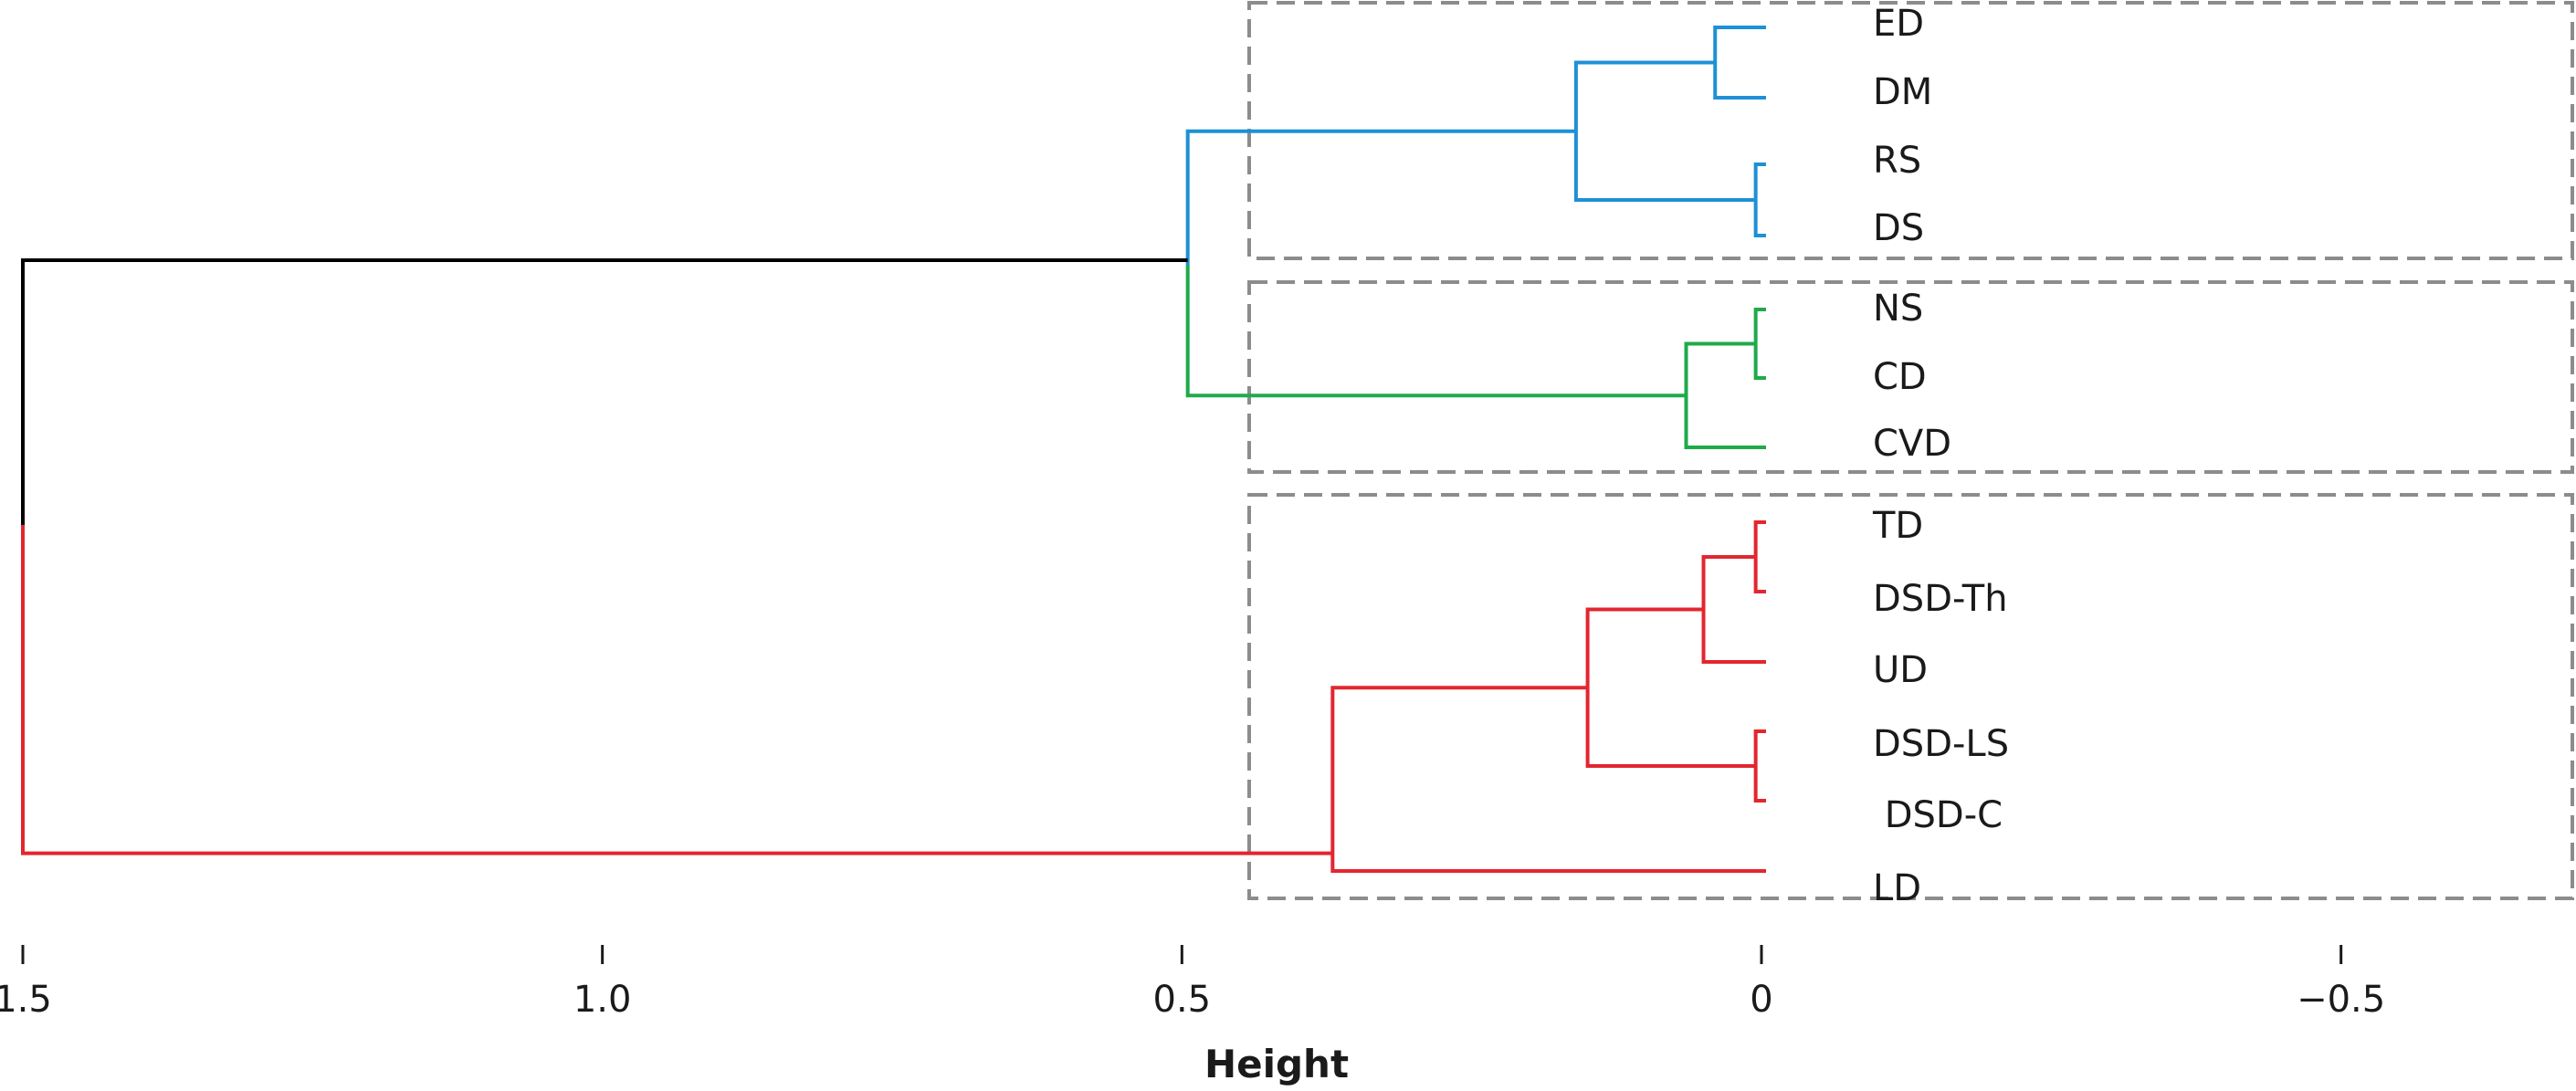  I want to click on axis-tick-label-3: 0, so click(1761, 1000).